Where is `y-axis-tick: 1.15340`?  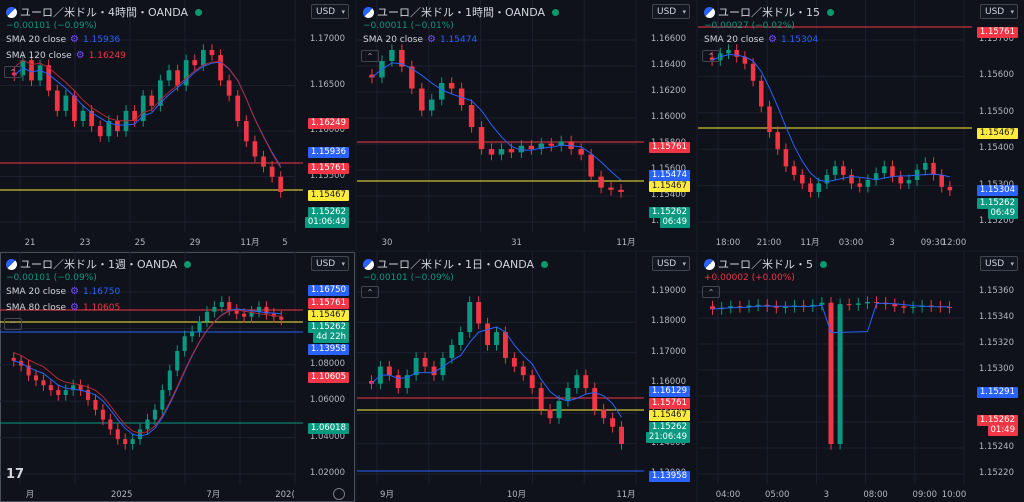
y-axis-tick: 1.15340 is located at coordinates (996, 317).